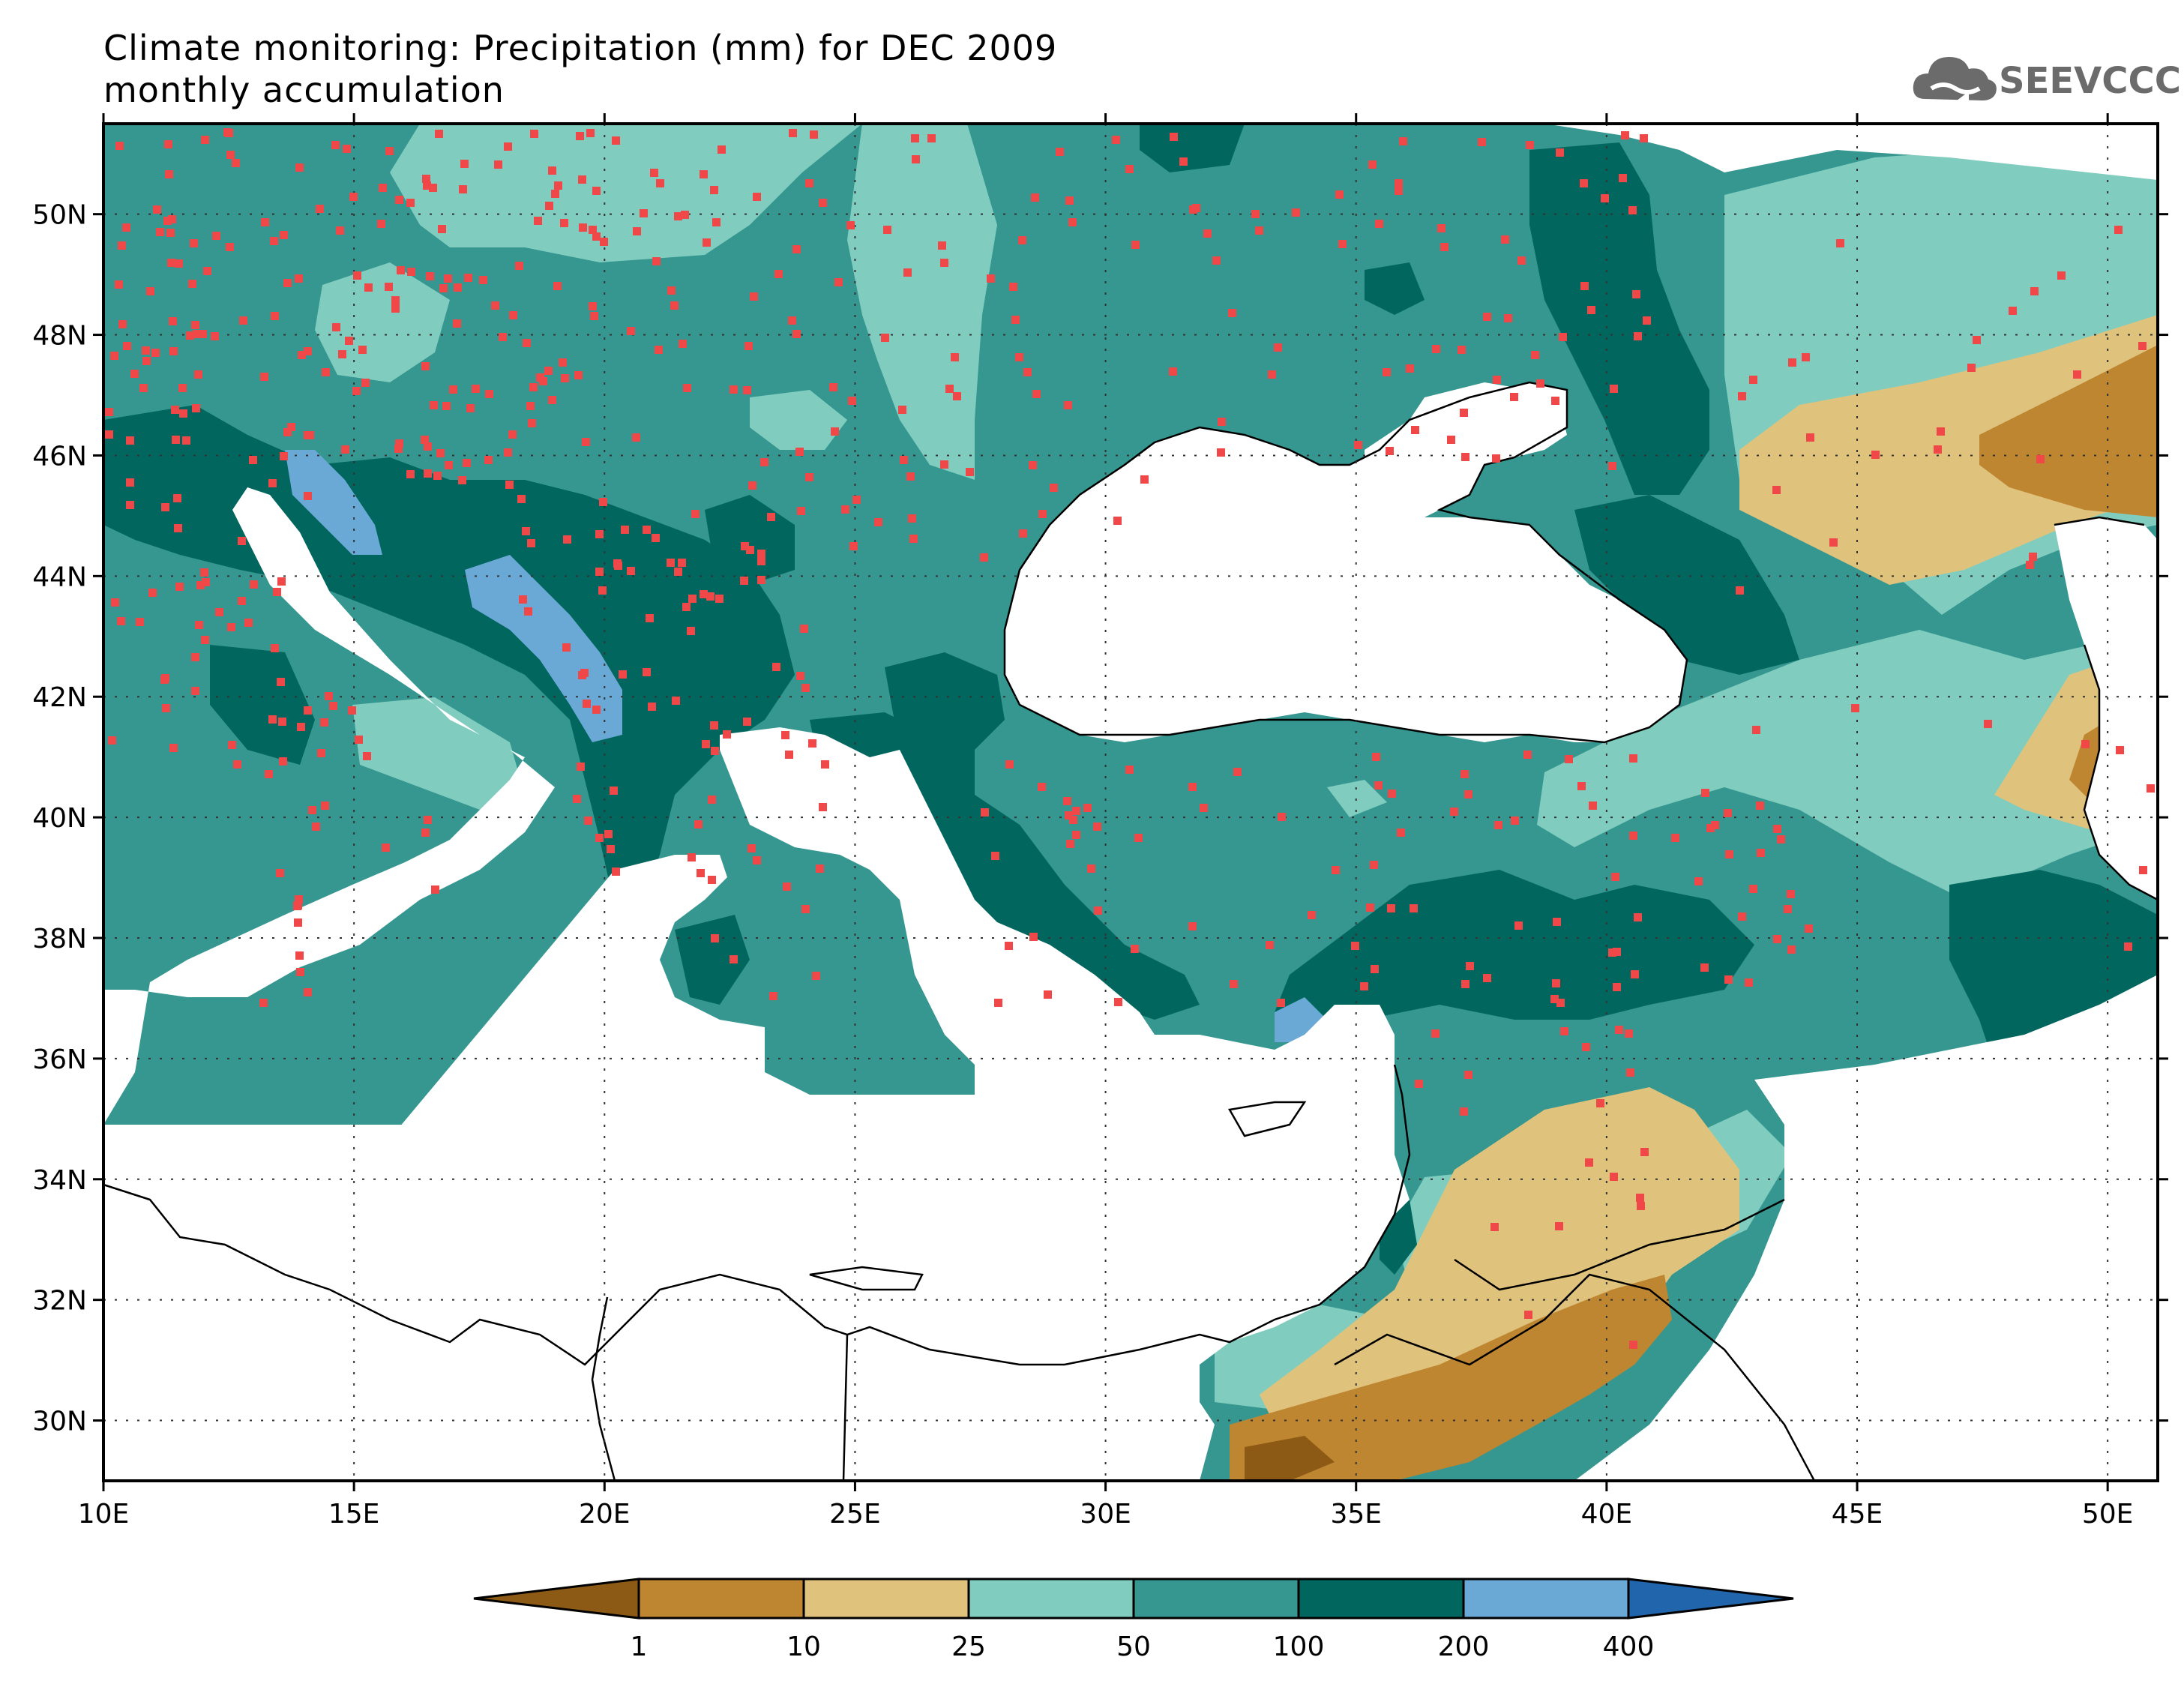 Image resolution: width=2184 pixels, height=1687 pixels. I want to click on x-tick-label: 45E, so click(1857, 1514).